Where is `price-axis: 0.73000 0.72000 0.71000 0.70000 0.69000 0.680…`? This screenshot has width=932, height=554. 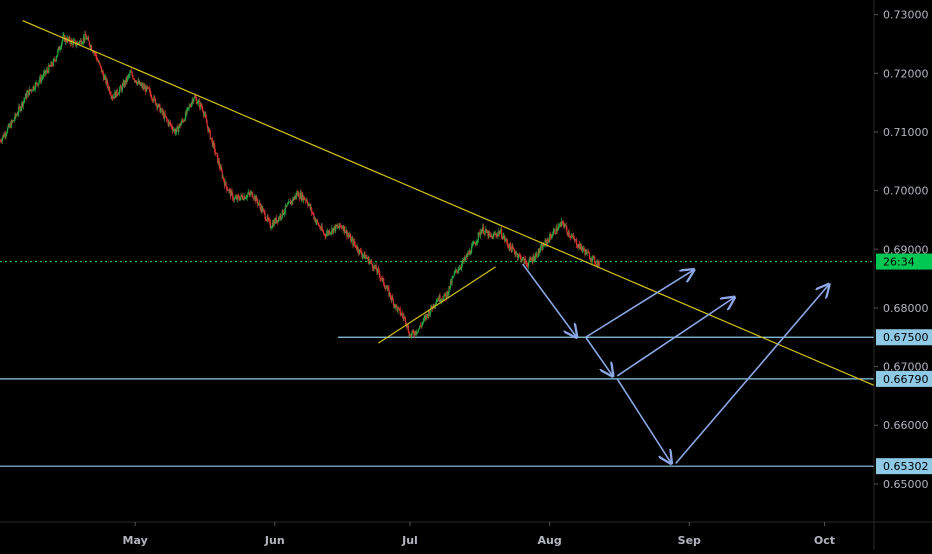
price-axis: 0.73000 0.72000 0.71000 0.70000 0.69000 0.680… is located at coordinates (901, 250).